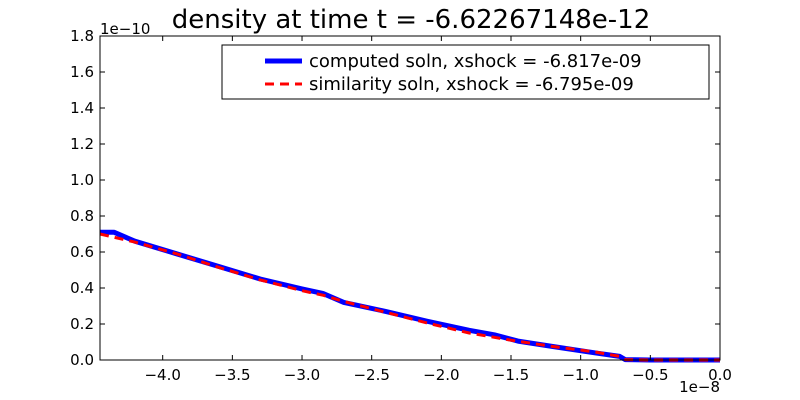  I want to click on y-tick-label: 0.6, so click(82, 252).